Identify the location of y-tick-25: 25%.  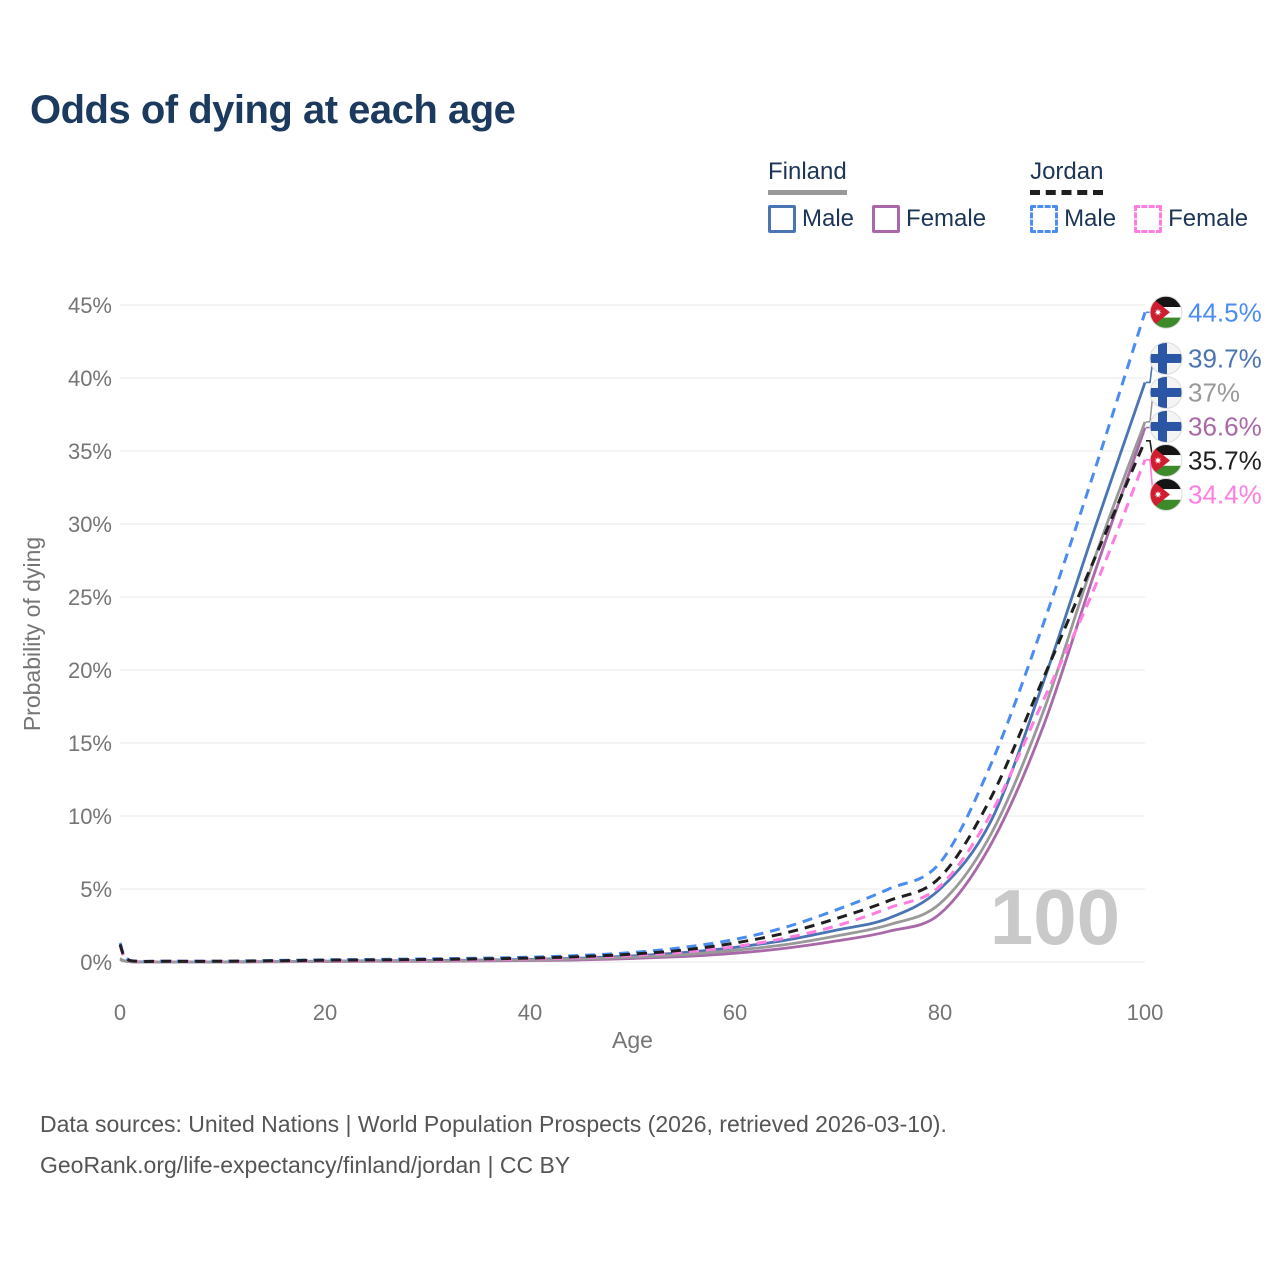
(90, 597).